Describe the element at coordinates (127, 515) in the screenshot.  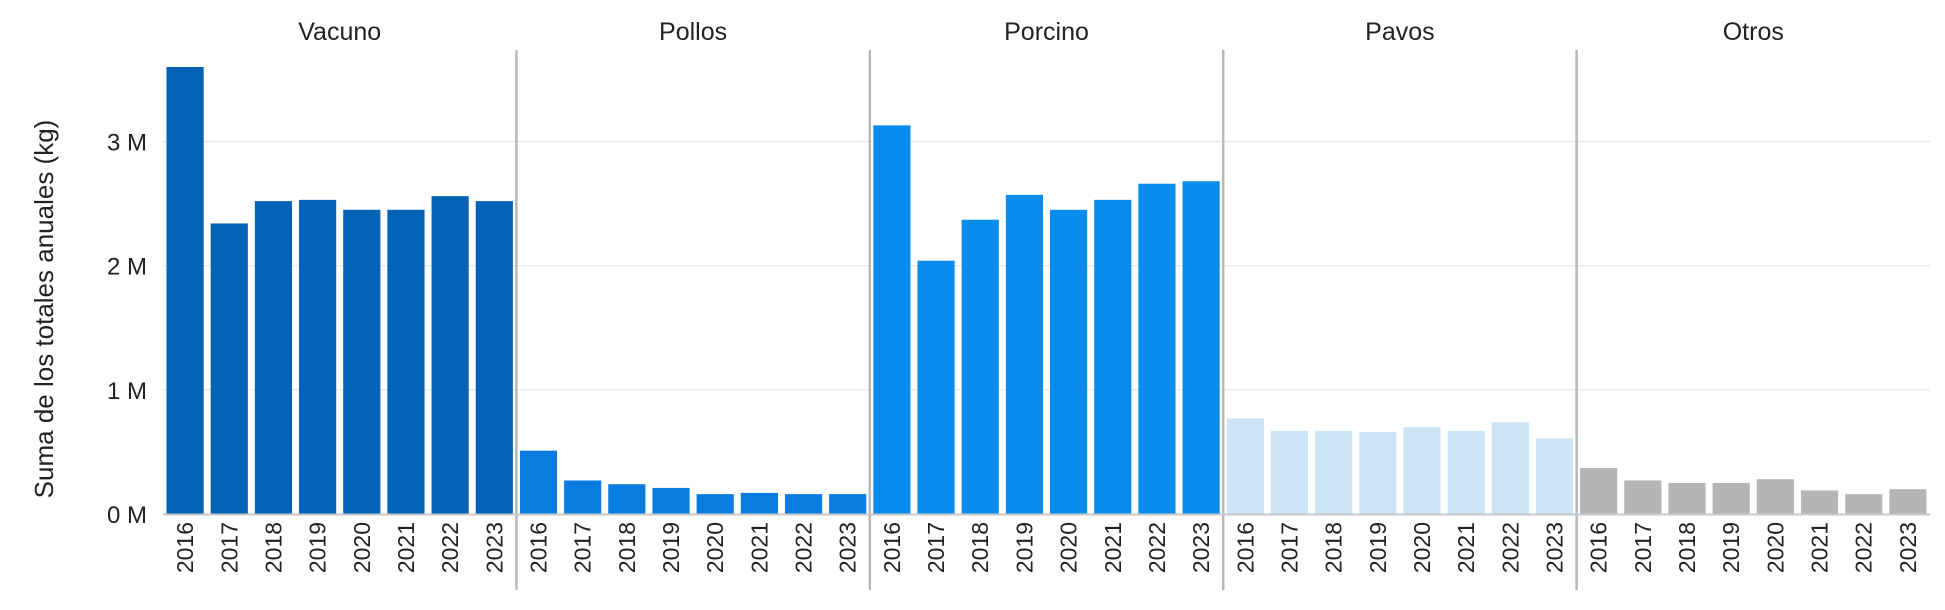
I see `y-tick-label: 0 M` at that location.